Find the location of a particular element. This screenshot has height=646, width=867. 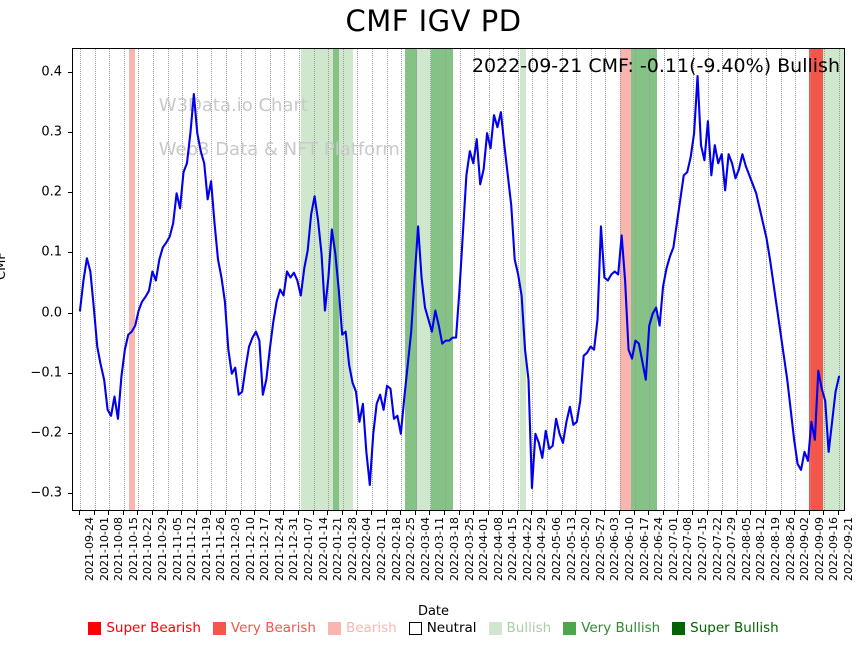

x-axis-tick-label: 2021-11-12 is located at coordinates (192, 549).